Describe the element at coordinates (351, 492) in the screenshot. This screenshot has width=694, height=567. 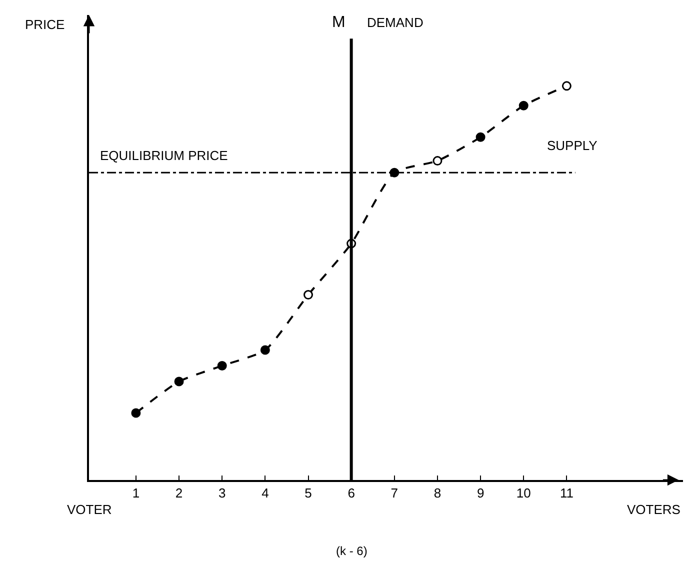
I see `x-tick-label: 6` at that location.